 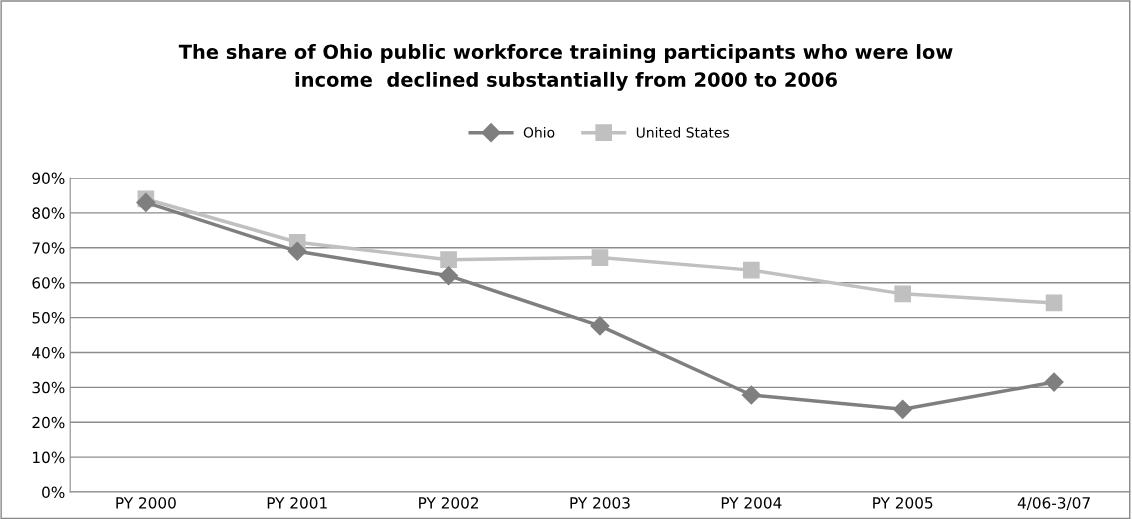 What do you see at coordinates (449, 503) in the screenshot?
I see `x-tick-label: PY 2002` at bounding box center [449, 503].